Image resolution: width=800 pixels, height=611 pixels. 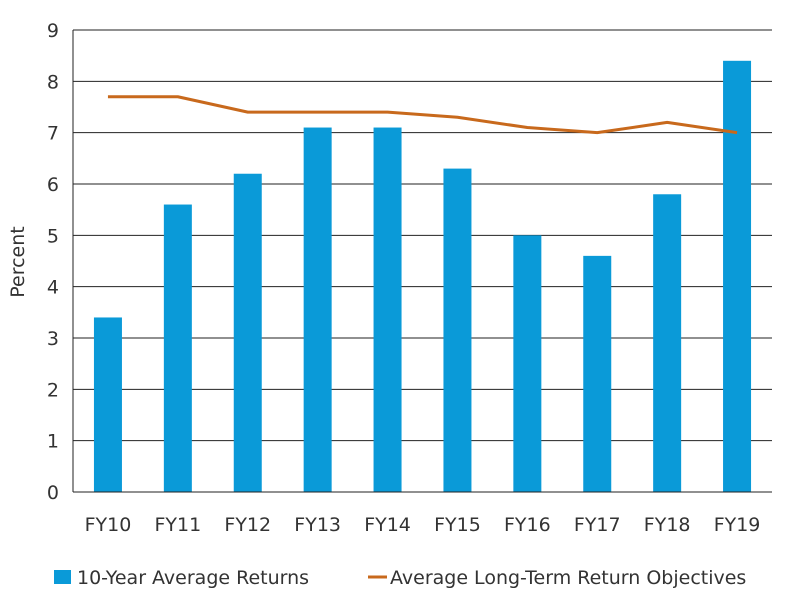 I want to click on y-tick-label: 4, so click(x=53, y=288).